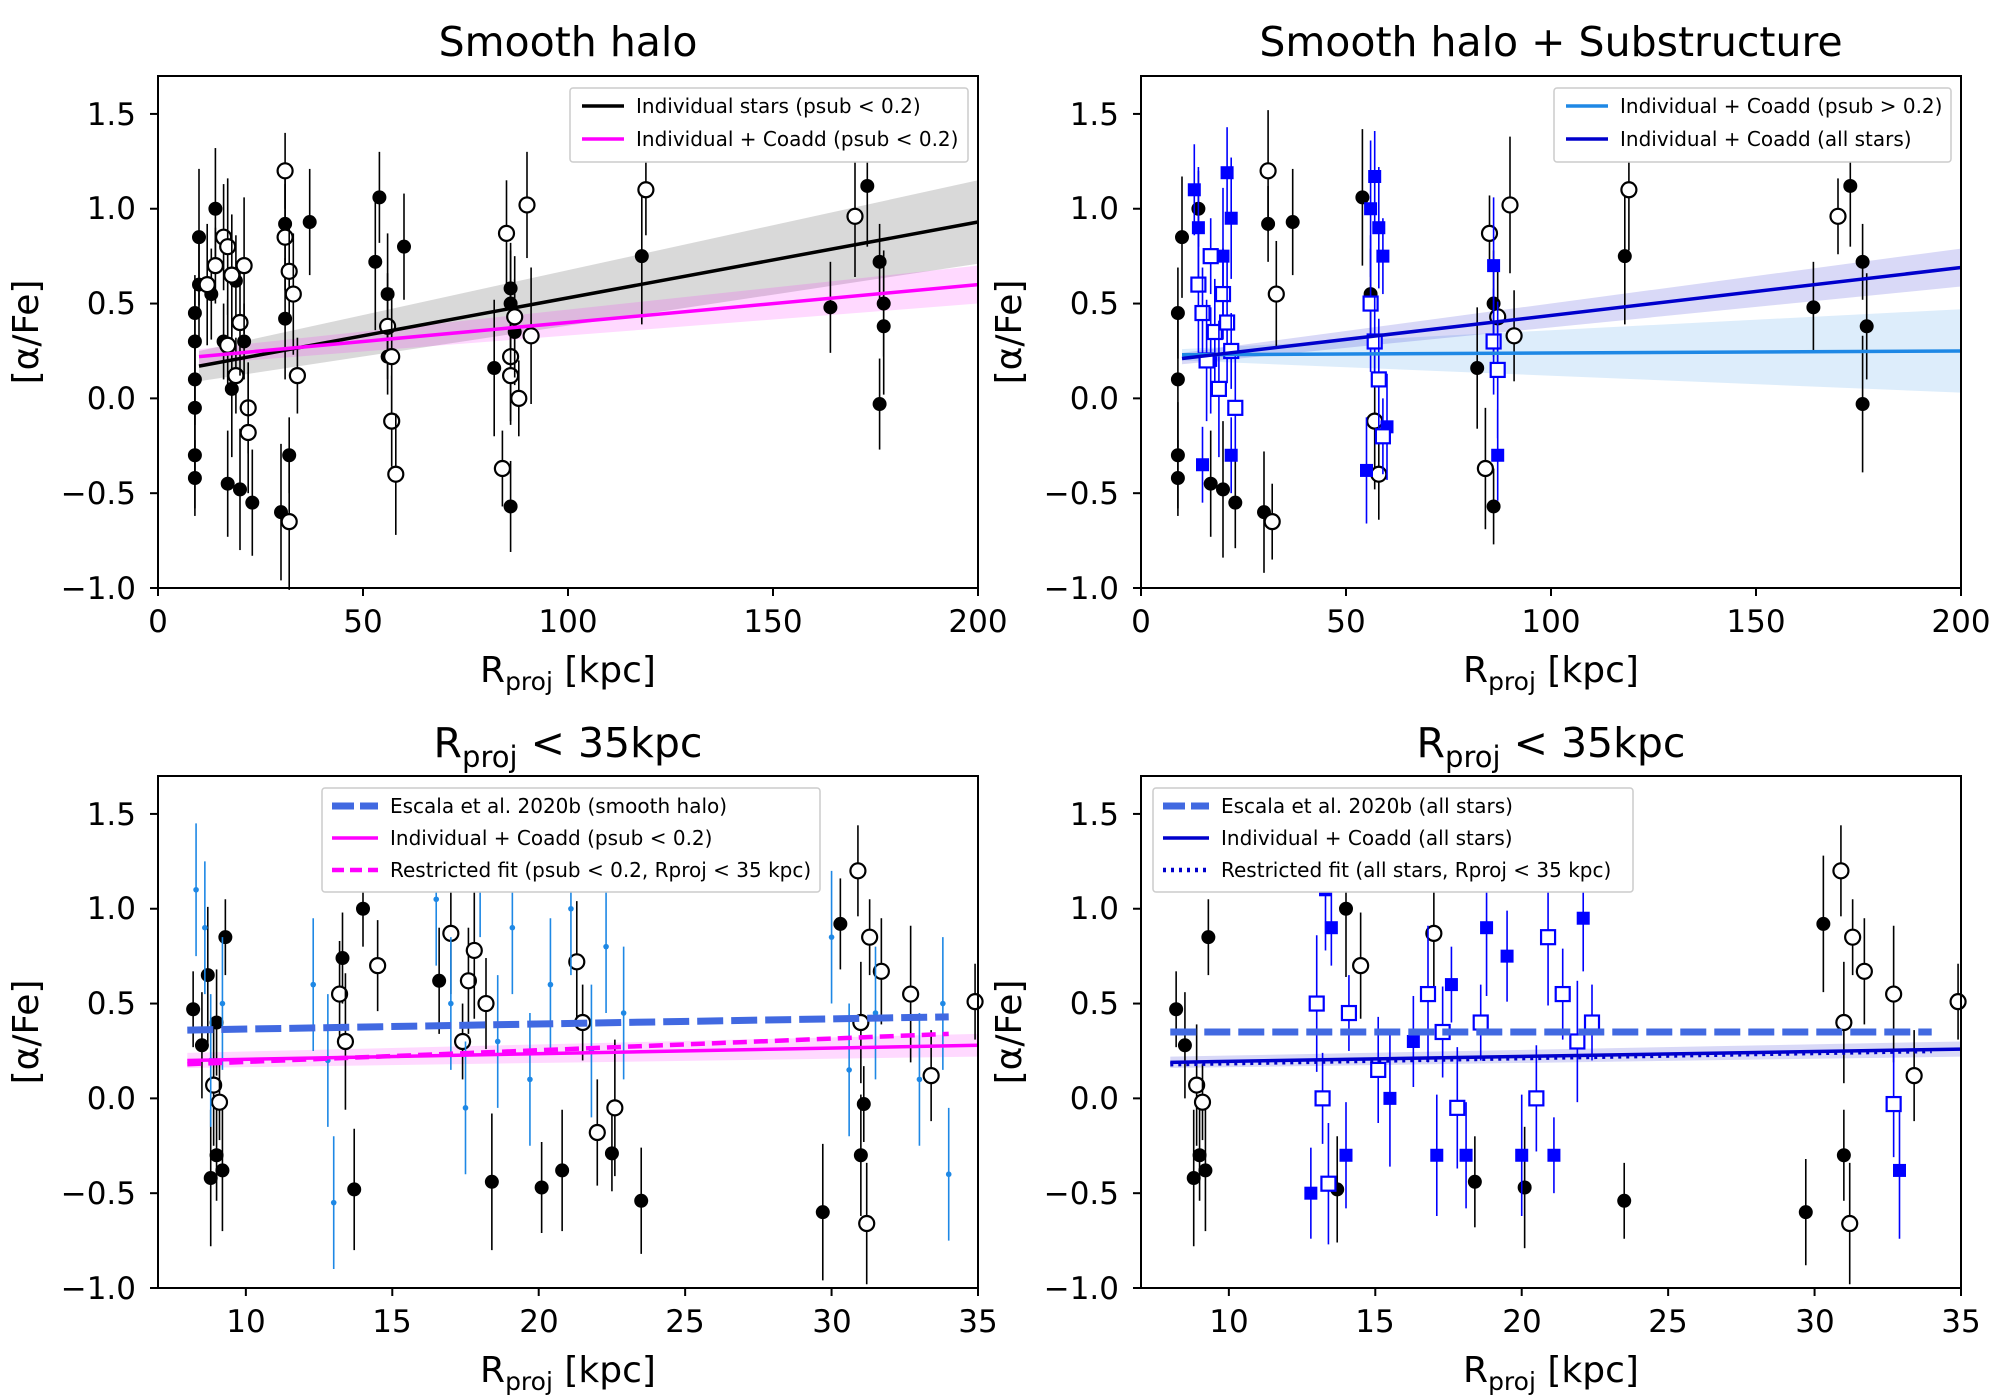 Image resolution: width=2000 pixels, height=1400 pixels. I want to click on x-axis-label: Rproj [kpc], so click(1551, 1373).